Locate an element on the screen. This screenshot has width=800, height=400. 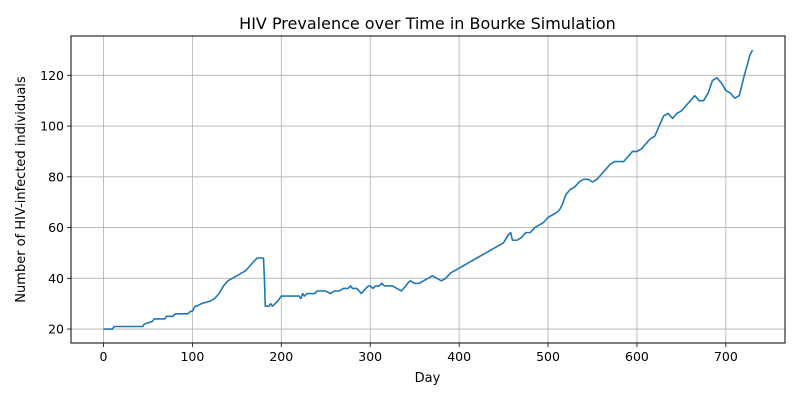
y-tick-label: 40 is located at coordinates (56, 278).